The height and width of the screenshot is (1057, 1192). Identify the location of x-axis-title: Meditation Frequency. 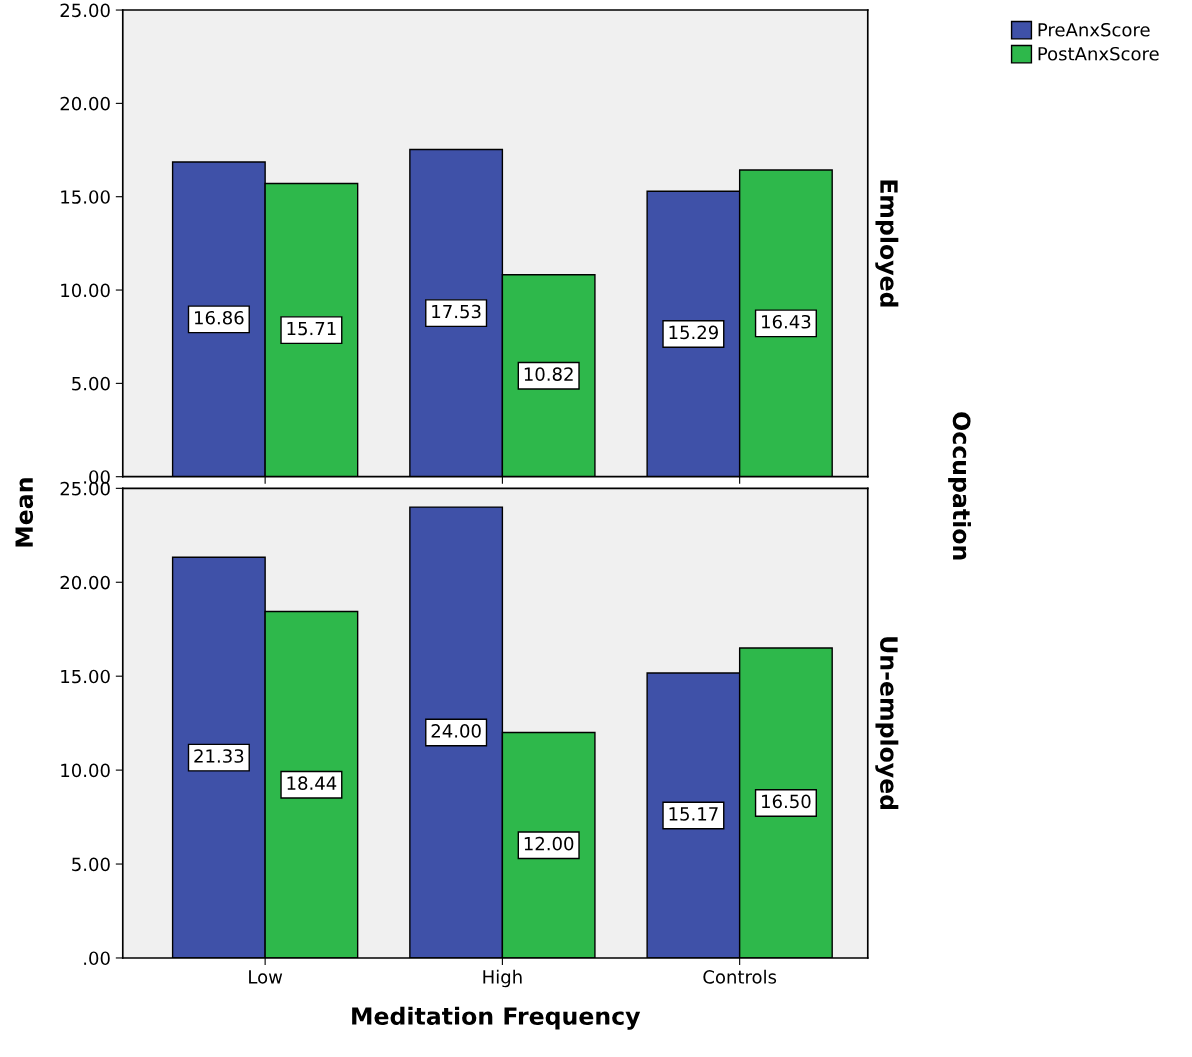
(496, 1018).